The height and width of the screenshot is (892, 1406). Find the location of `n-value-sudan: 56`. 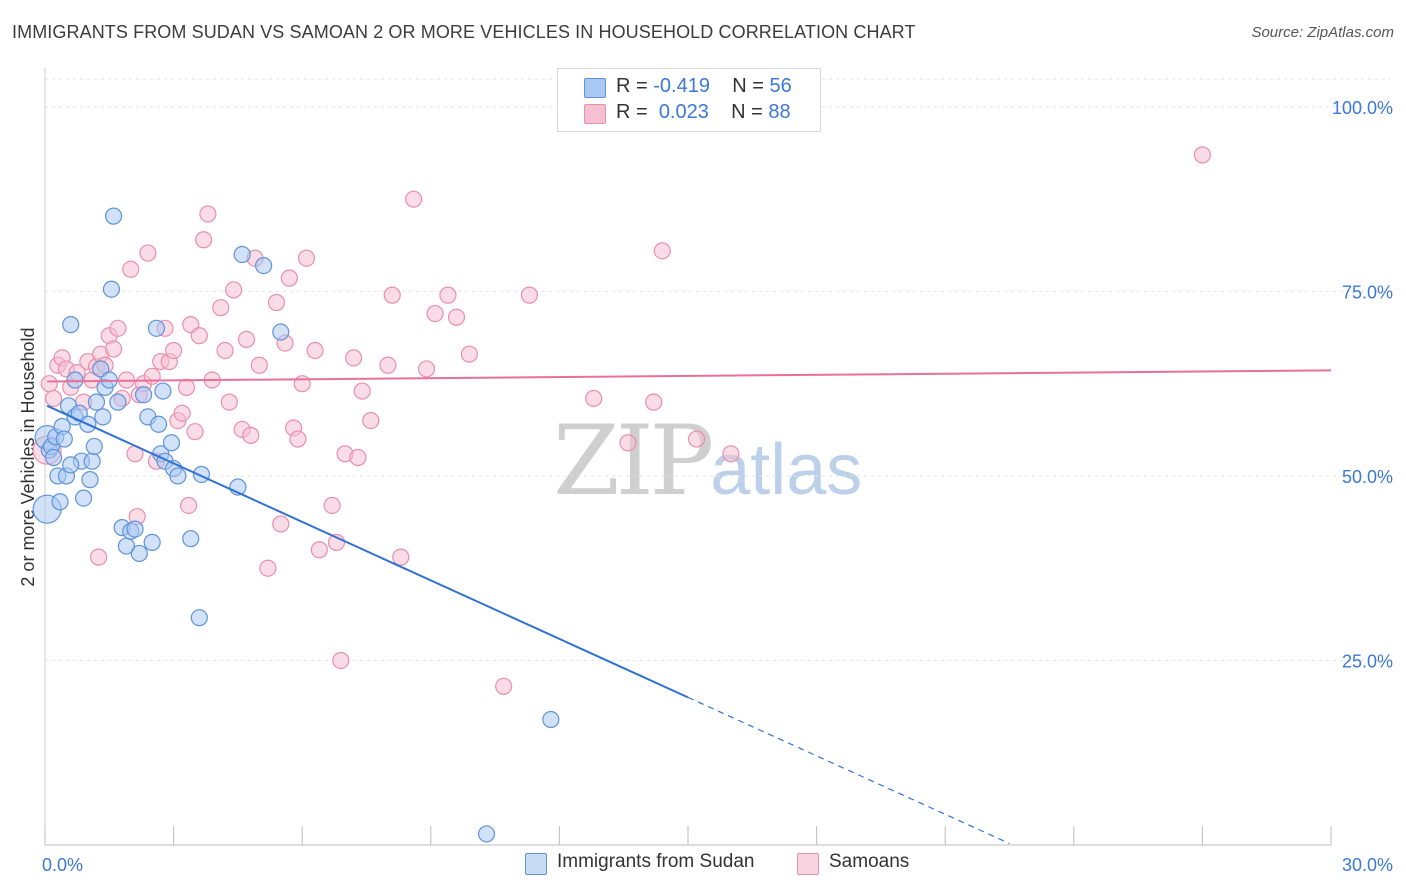

n-value-sudan: 56 is located at coordinates (780, 86).